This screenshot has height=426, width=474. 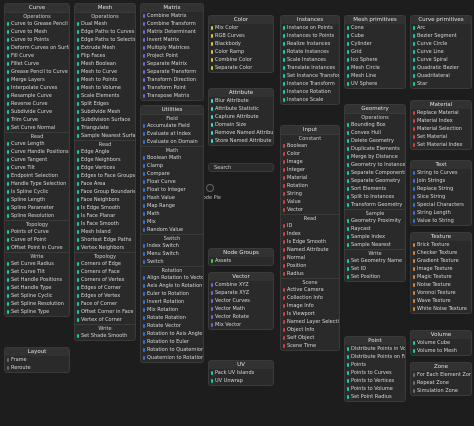 I want to click on menu-item: Transpose Matrix, so click(x=172, y=96).